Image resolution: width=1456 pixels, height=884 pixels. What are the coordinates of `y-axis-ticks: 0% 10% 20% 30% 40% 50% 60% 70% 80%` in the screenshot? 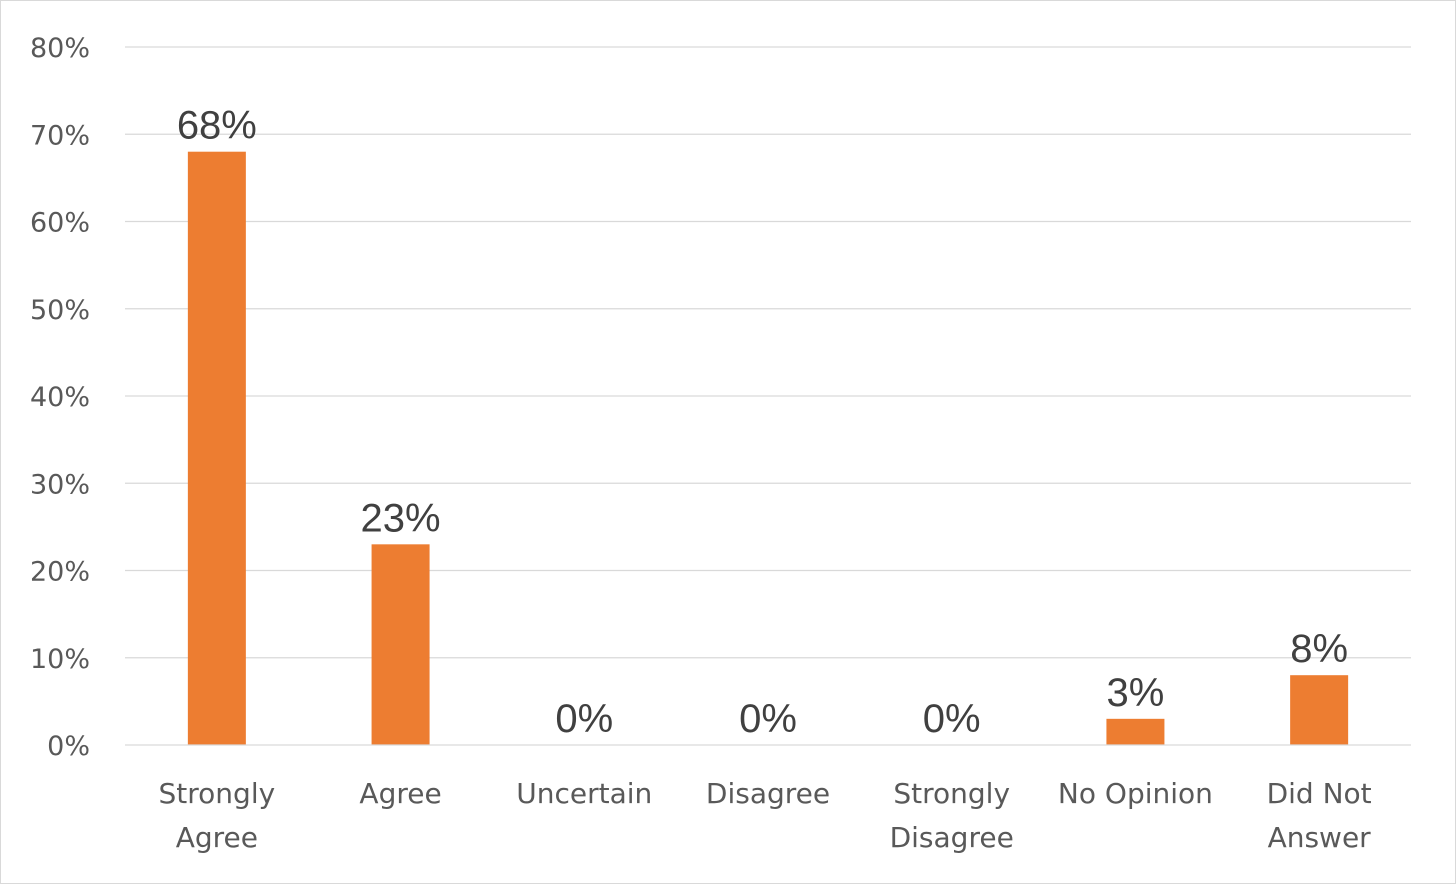 It's located at (60, 397).